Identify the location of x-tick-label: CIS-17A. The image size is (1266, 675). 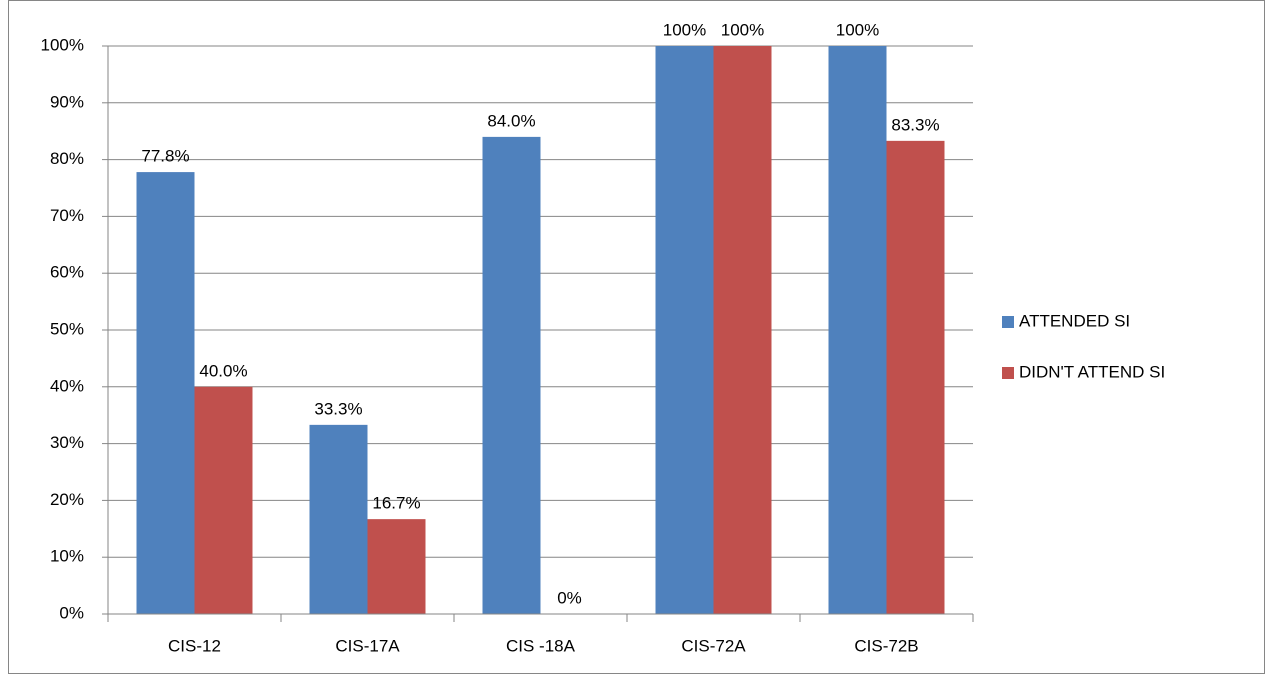
(367, 645).